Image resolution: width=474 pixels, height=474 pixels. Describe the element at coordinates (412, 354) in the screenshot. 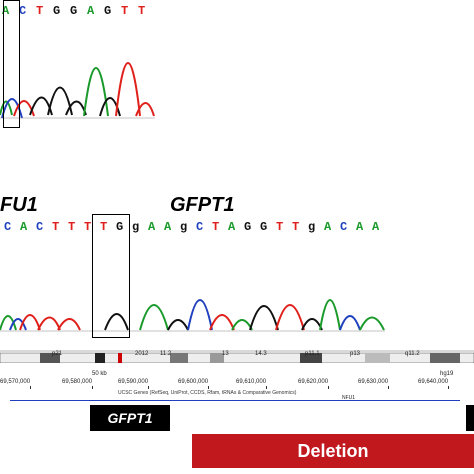

I see `ideogram-band-label: q11.2` at that location.